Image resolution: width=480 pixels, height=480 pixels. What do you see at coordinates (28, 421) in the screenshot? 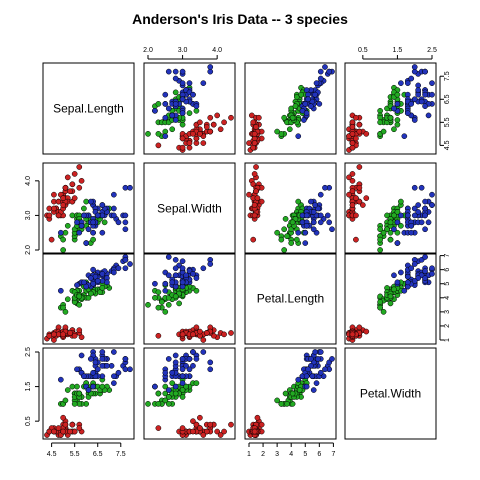
I see `y-tick-label-3-0: 0.5` at bounding box center [28, 421].